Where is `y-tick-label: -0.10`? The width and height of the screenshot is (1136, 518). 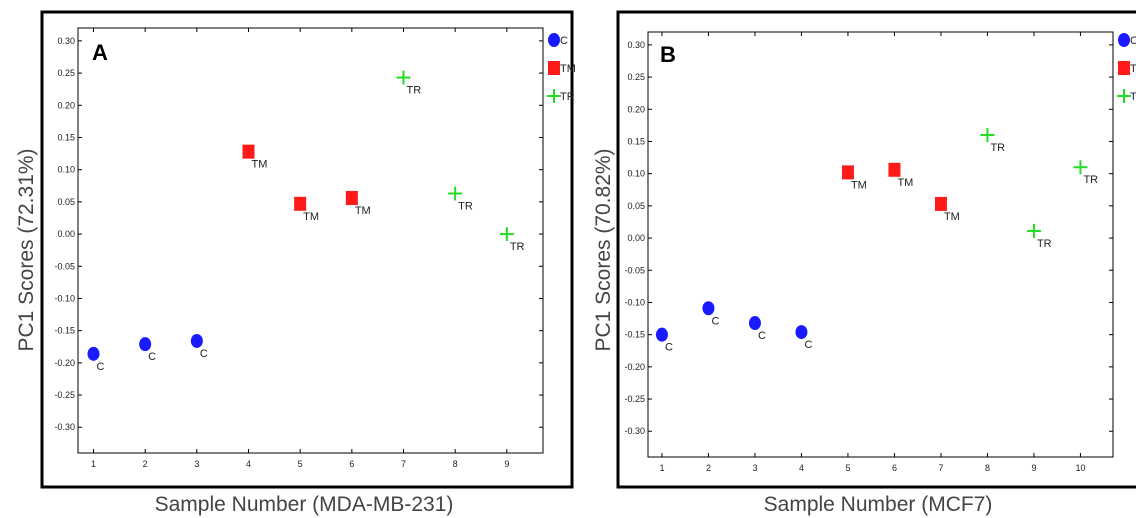
y-tick-label: -0.10 is located at coordinates (64, 298).